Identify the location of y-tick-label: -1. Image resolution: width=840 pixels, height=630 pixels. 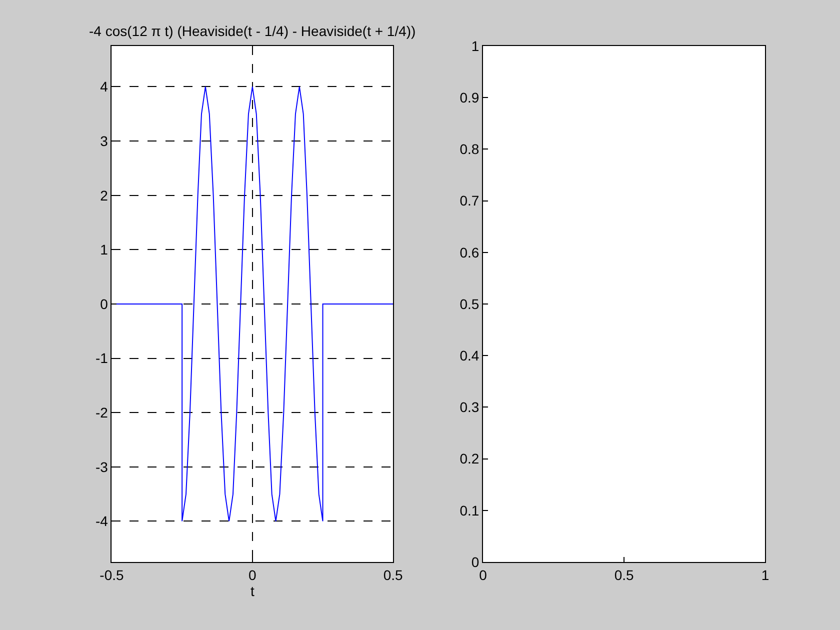
(101, 358).